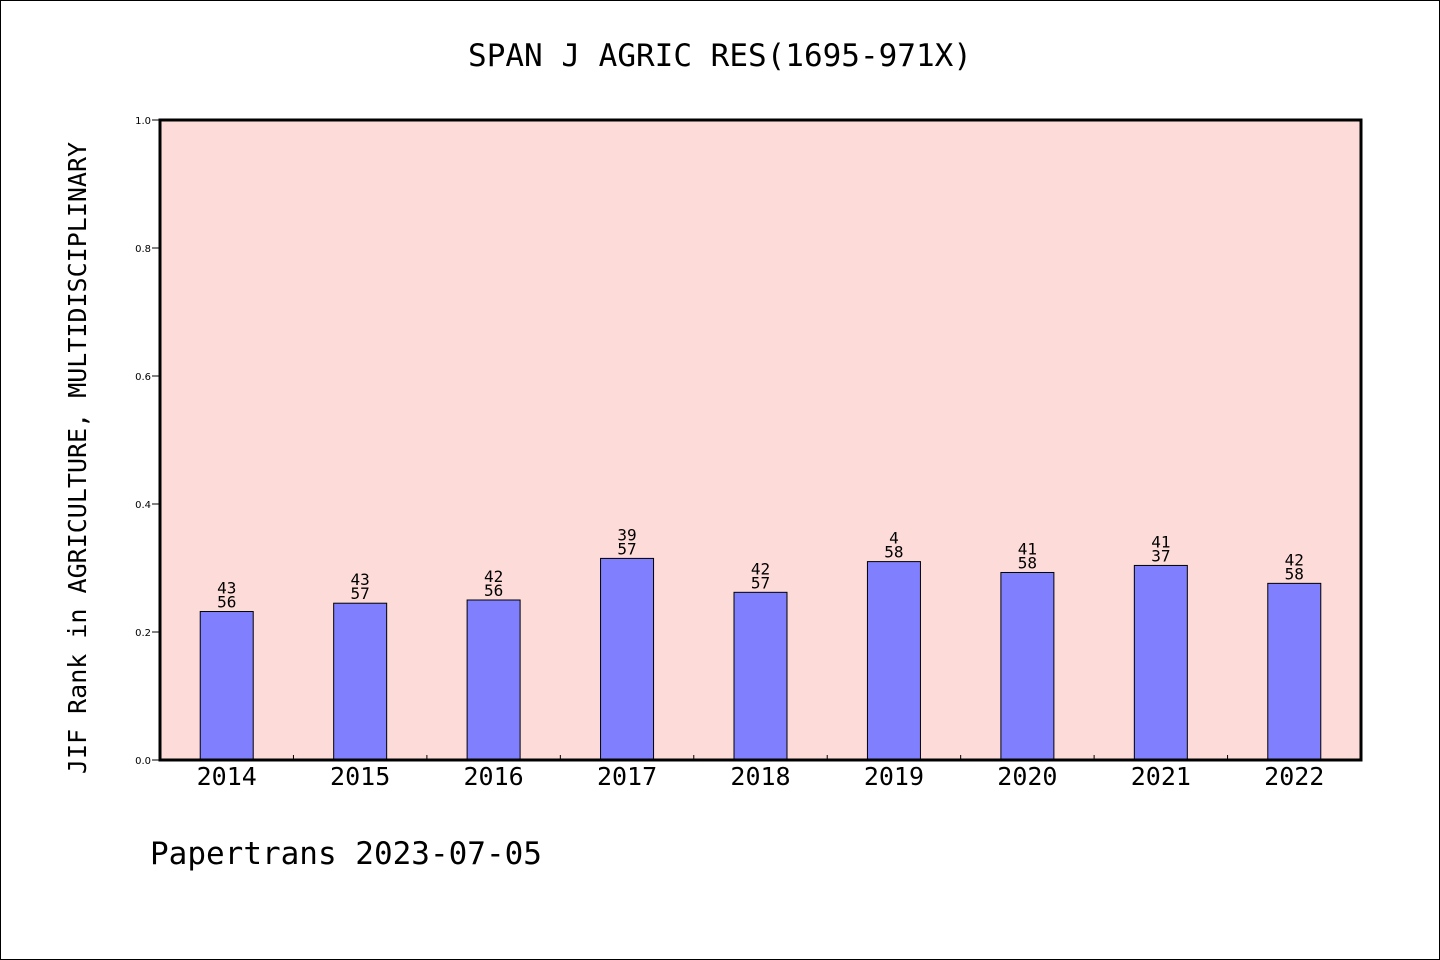 The image size is (1440, 960). I want to click on y-tick-label: 0.8, so click(143, 249).